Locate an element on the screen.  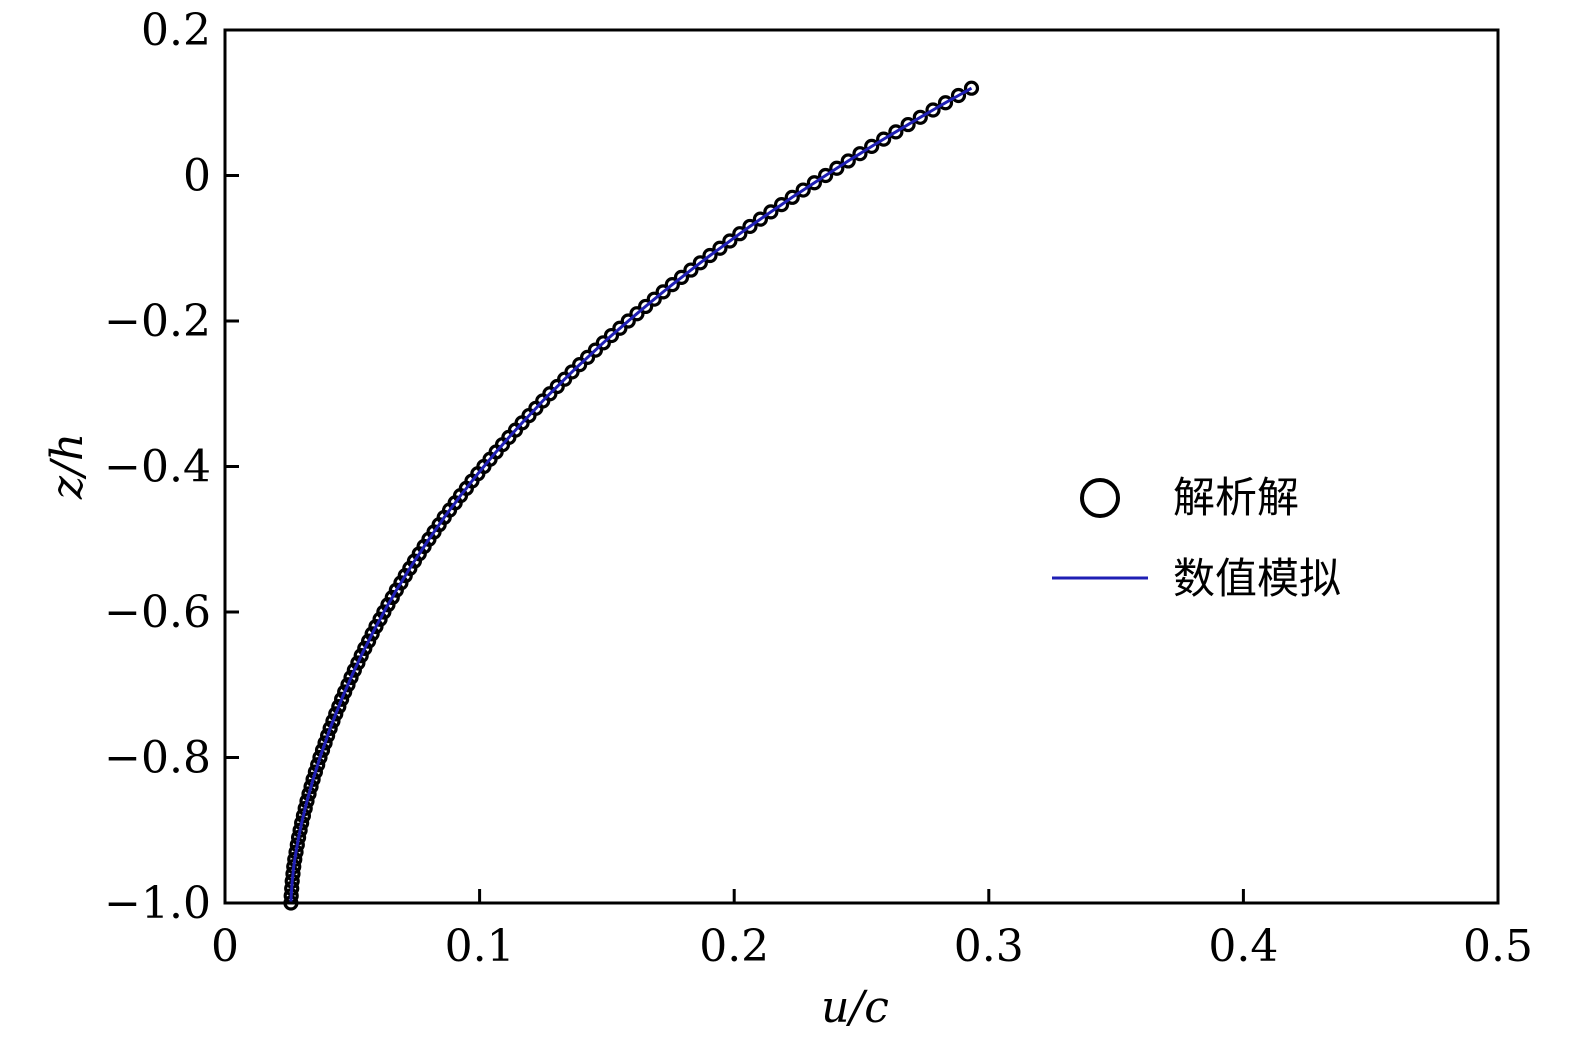
x-tick-label: 0.2 is located at coordinates (734, 946).